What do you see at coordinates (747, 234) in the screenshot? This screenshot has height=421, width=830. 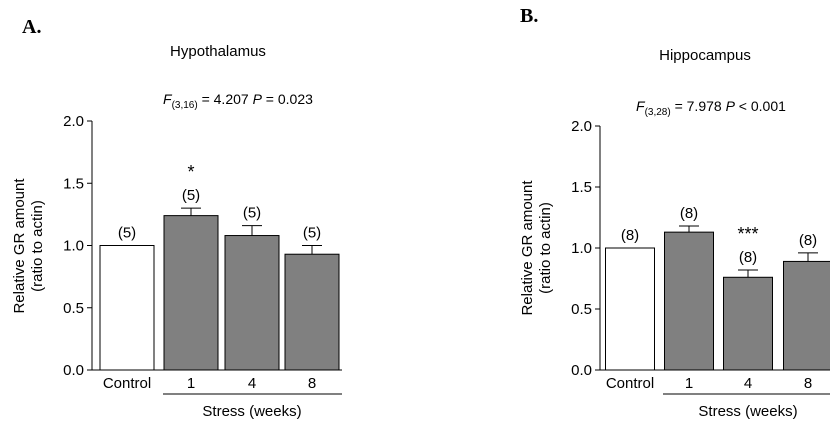 I see `significance-marker: ***` at bounding box center [747, 234].